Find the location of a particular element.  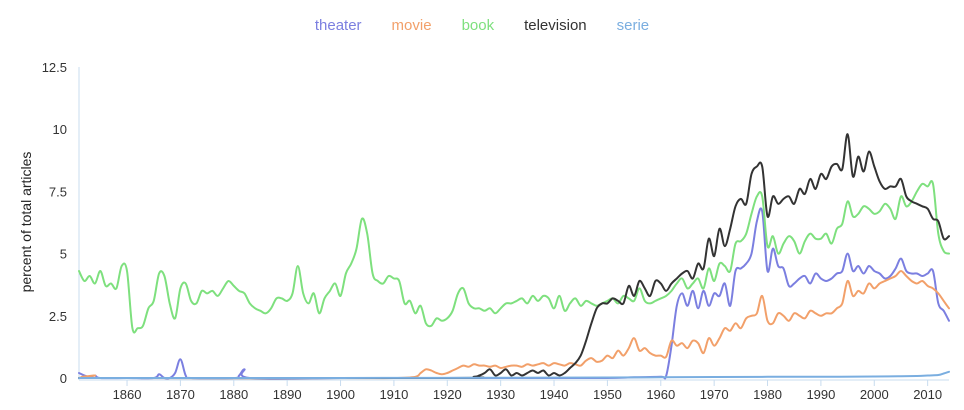

x-tick-label: 1990 is located at coordinates (820, 394).